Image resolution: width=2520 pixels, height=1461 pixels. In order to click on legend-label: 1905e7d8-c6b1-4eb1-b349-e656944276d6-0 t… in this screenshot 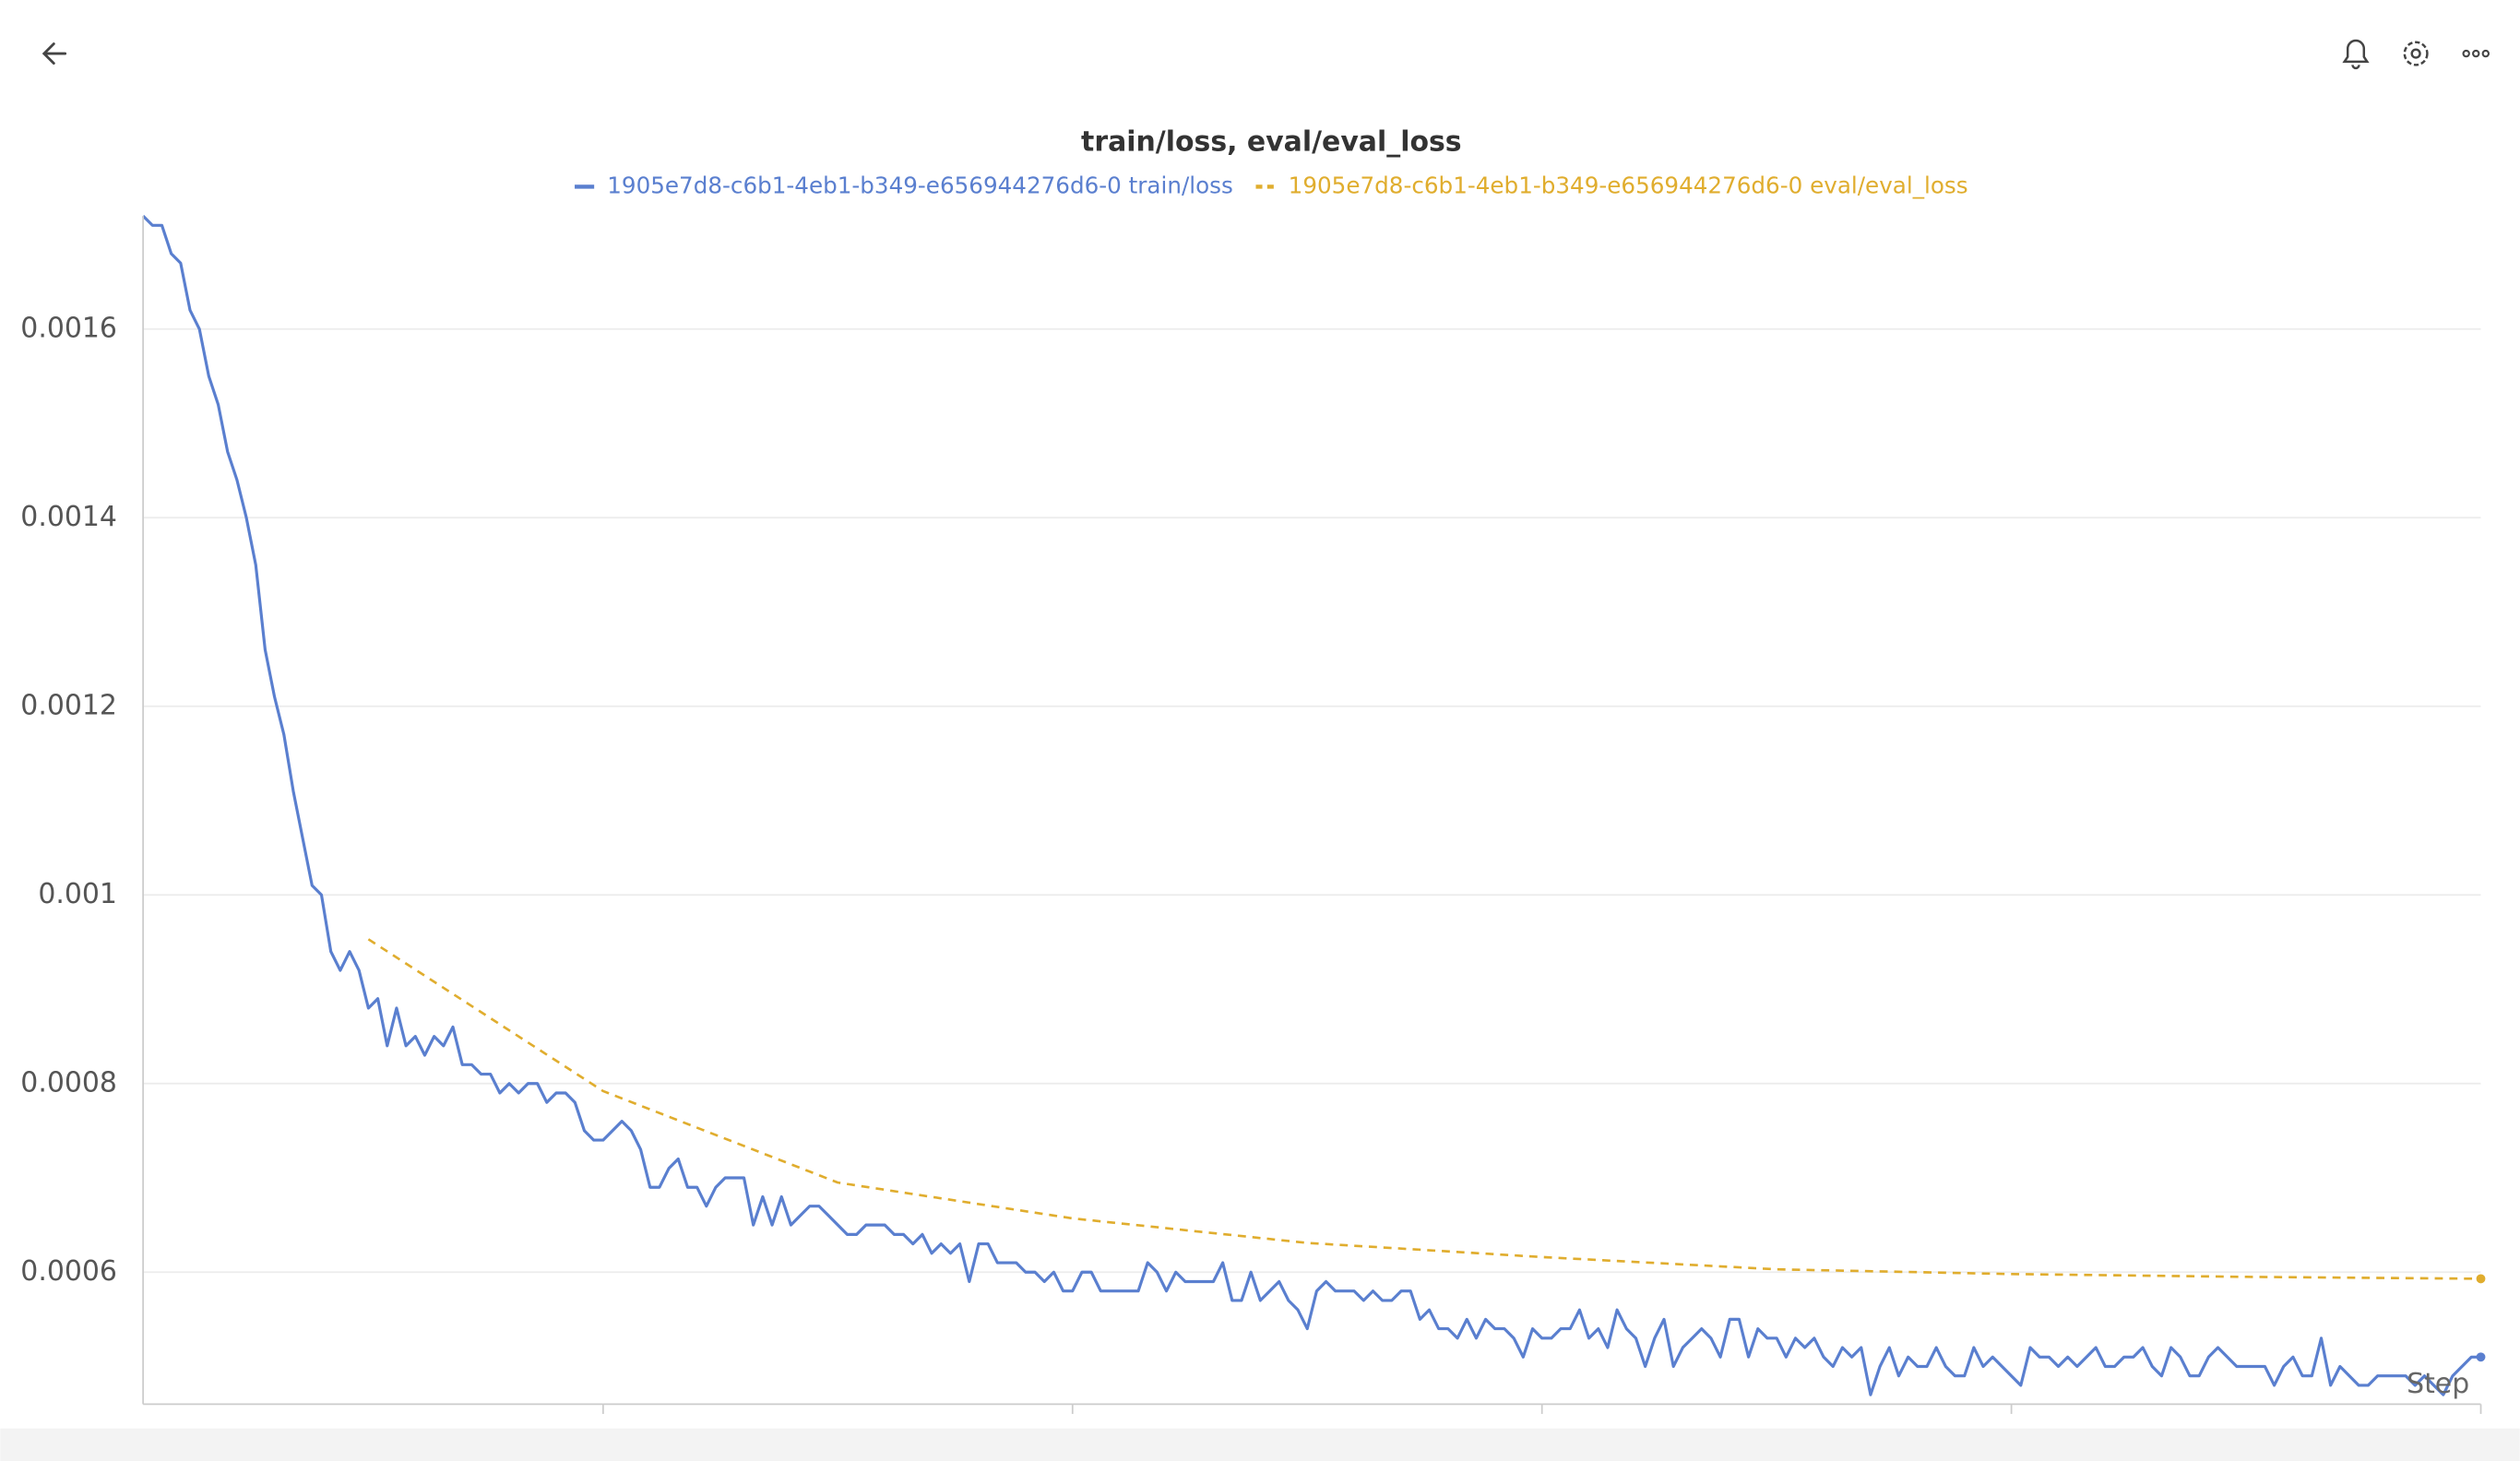, I will do `click(920, 185)`.